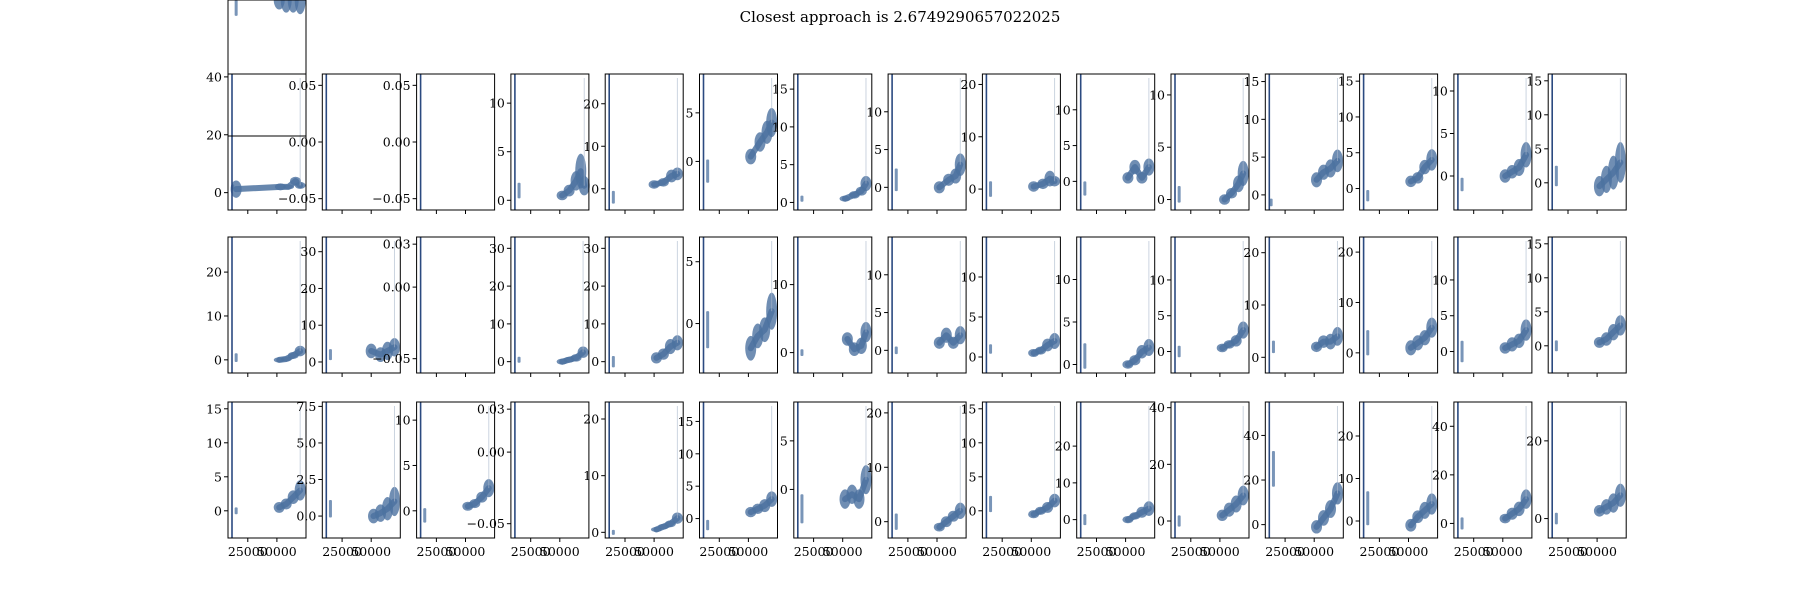 This screenshot has width=1800, height=600. I want to click on subplot-2-11: 0 5 10, so click(1199, 306).